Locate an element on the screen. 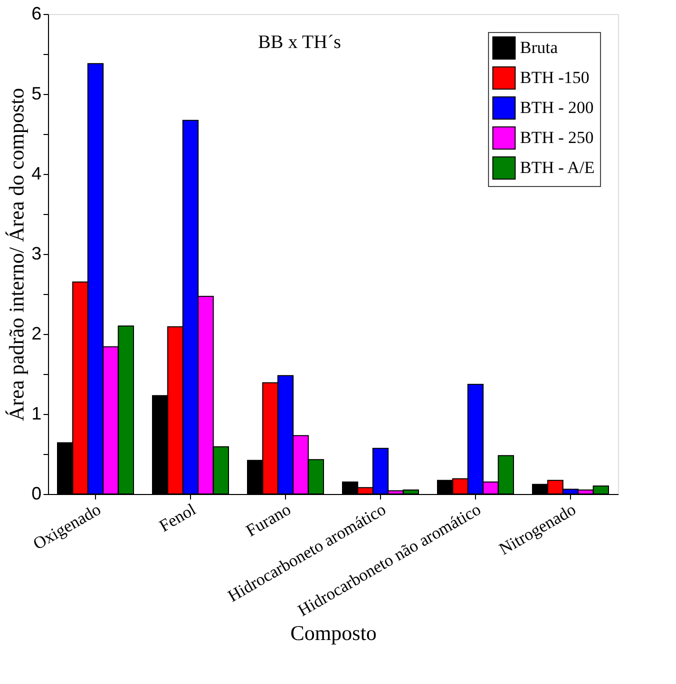 The image size is (676, 684). legend-label: BTH - 200 is located at coordinates (557, 107).